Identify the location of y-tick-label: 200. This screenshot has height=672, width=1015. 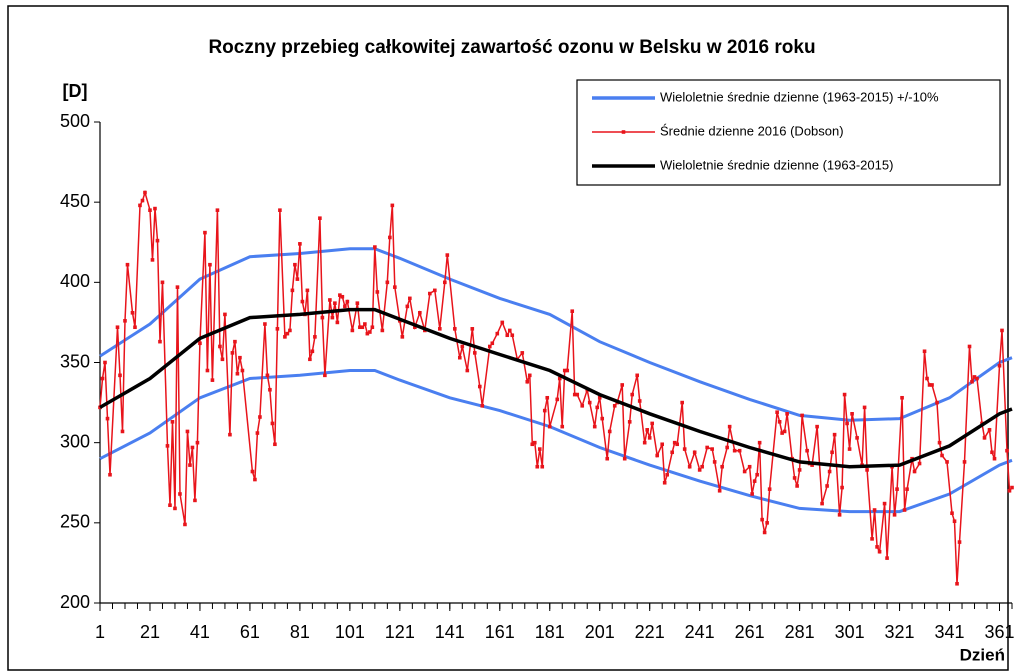
(75, 602).